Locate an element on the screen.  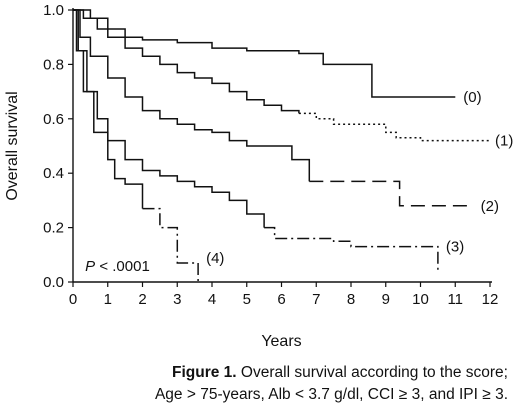
x-tick-label: 0 is located at coordinates (73, 299).